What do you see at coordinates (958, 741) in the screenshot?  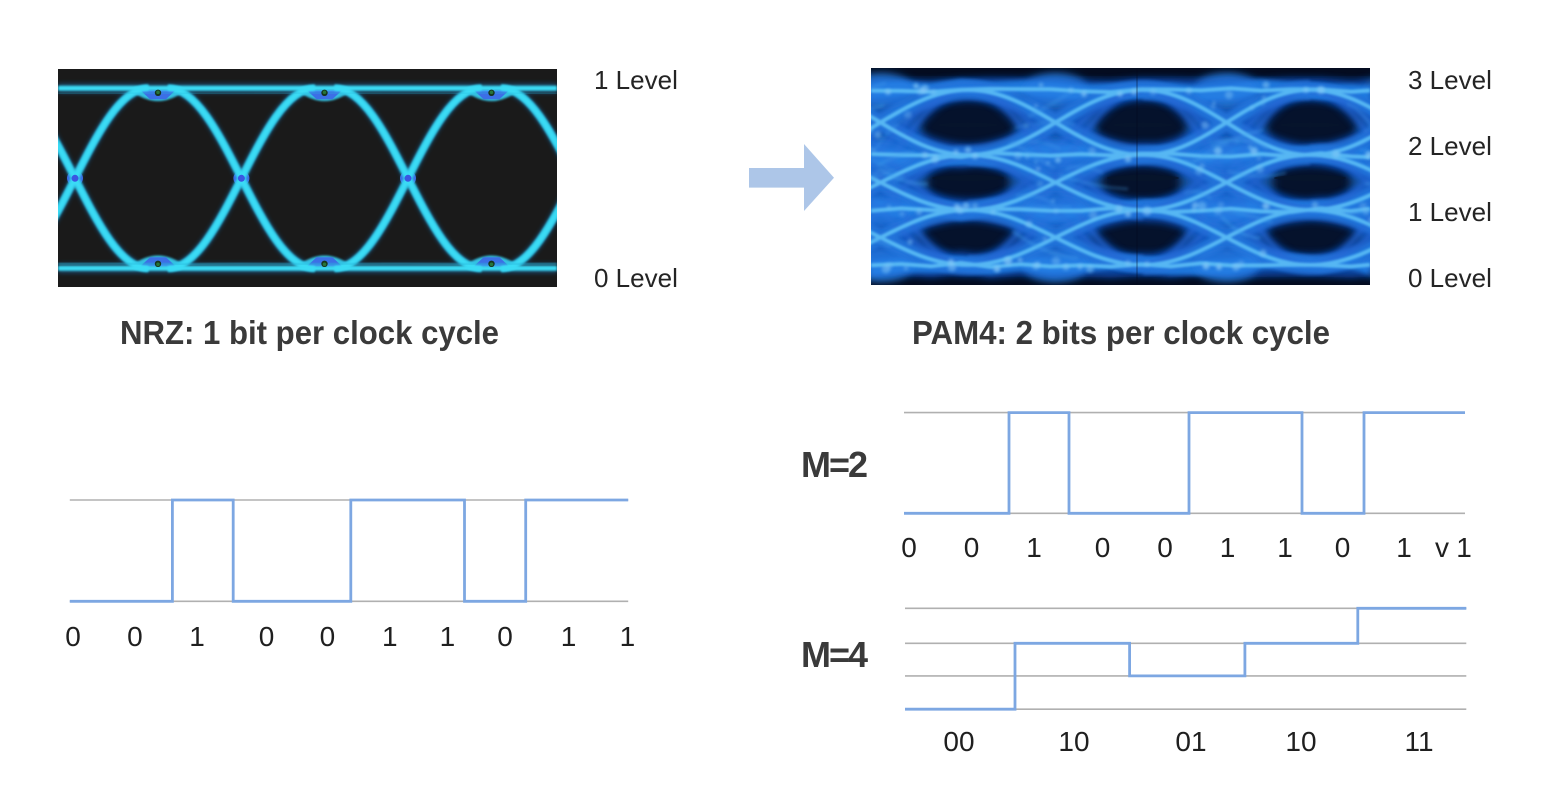 I see `svg-text: 00` at bounding box center [958, 741].